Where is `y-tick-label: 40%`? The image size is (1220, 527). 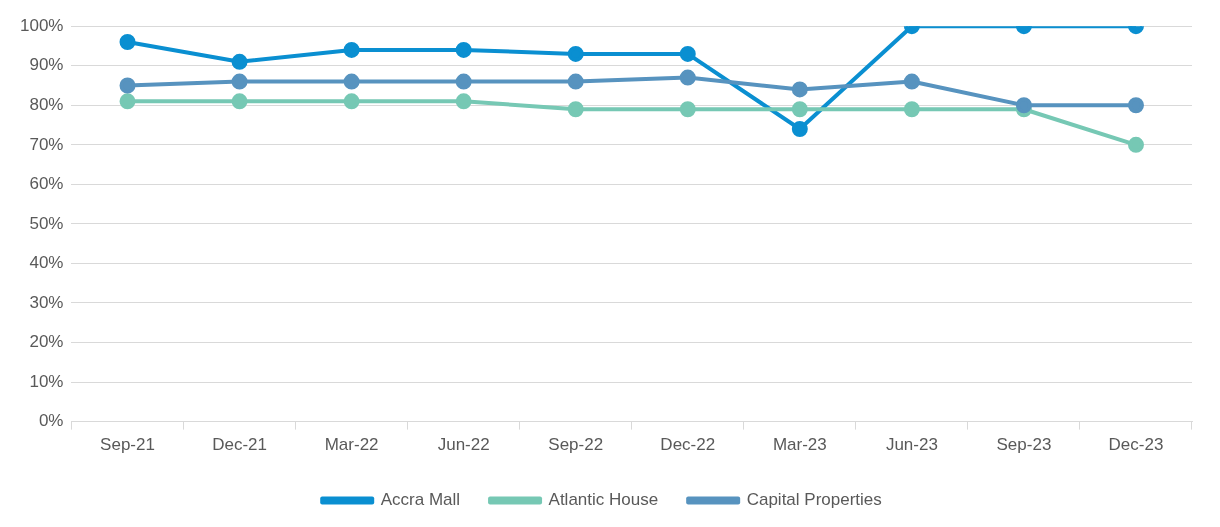 y-tick-label: 40% is located at coordinates (46, 263).